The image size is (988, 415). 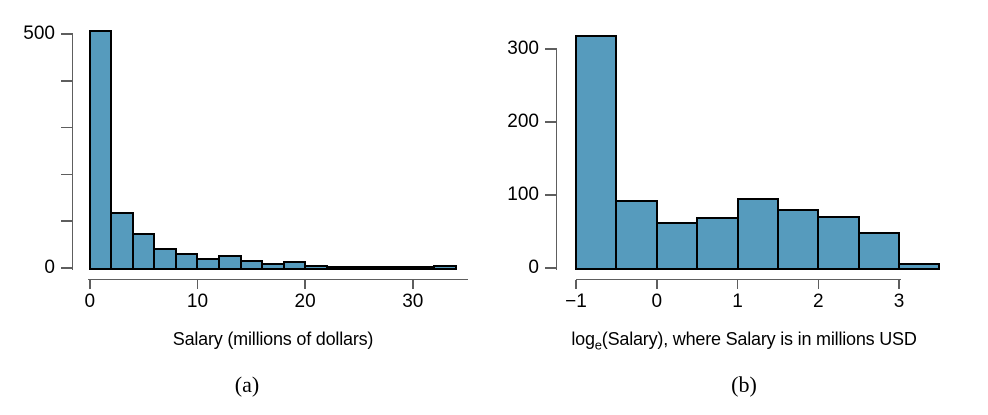 What do you see at coordinates (413, 301) in the screenshot?
I see `x-tick-label: 30` at bounding box center [413, 301].